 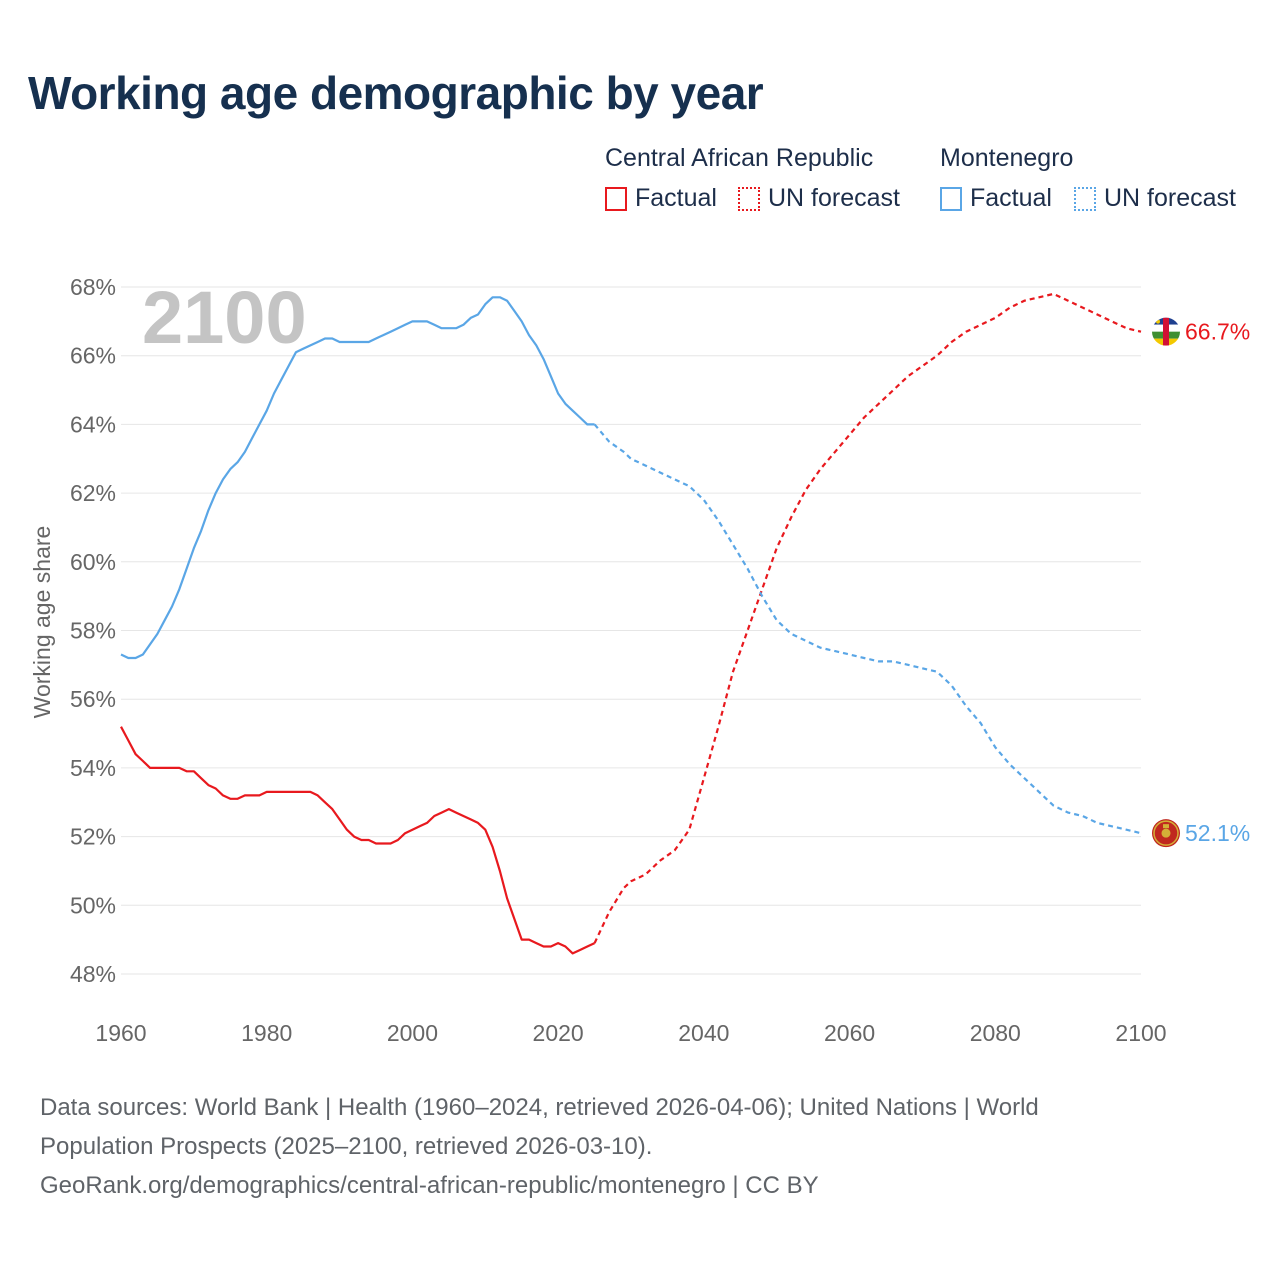 What do you see at coordinates (1166, 833) in the screenshot?
I see `montenegro-flag-icon` at bounding box center [1166, 833].